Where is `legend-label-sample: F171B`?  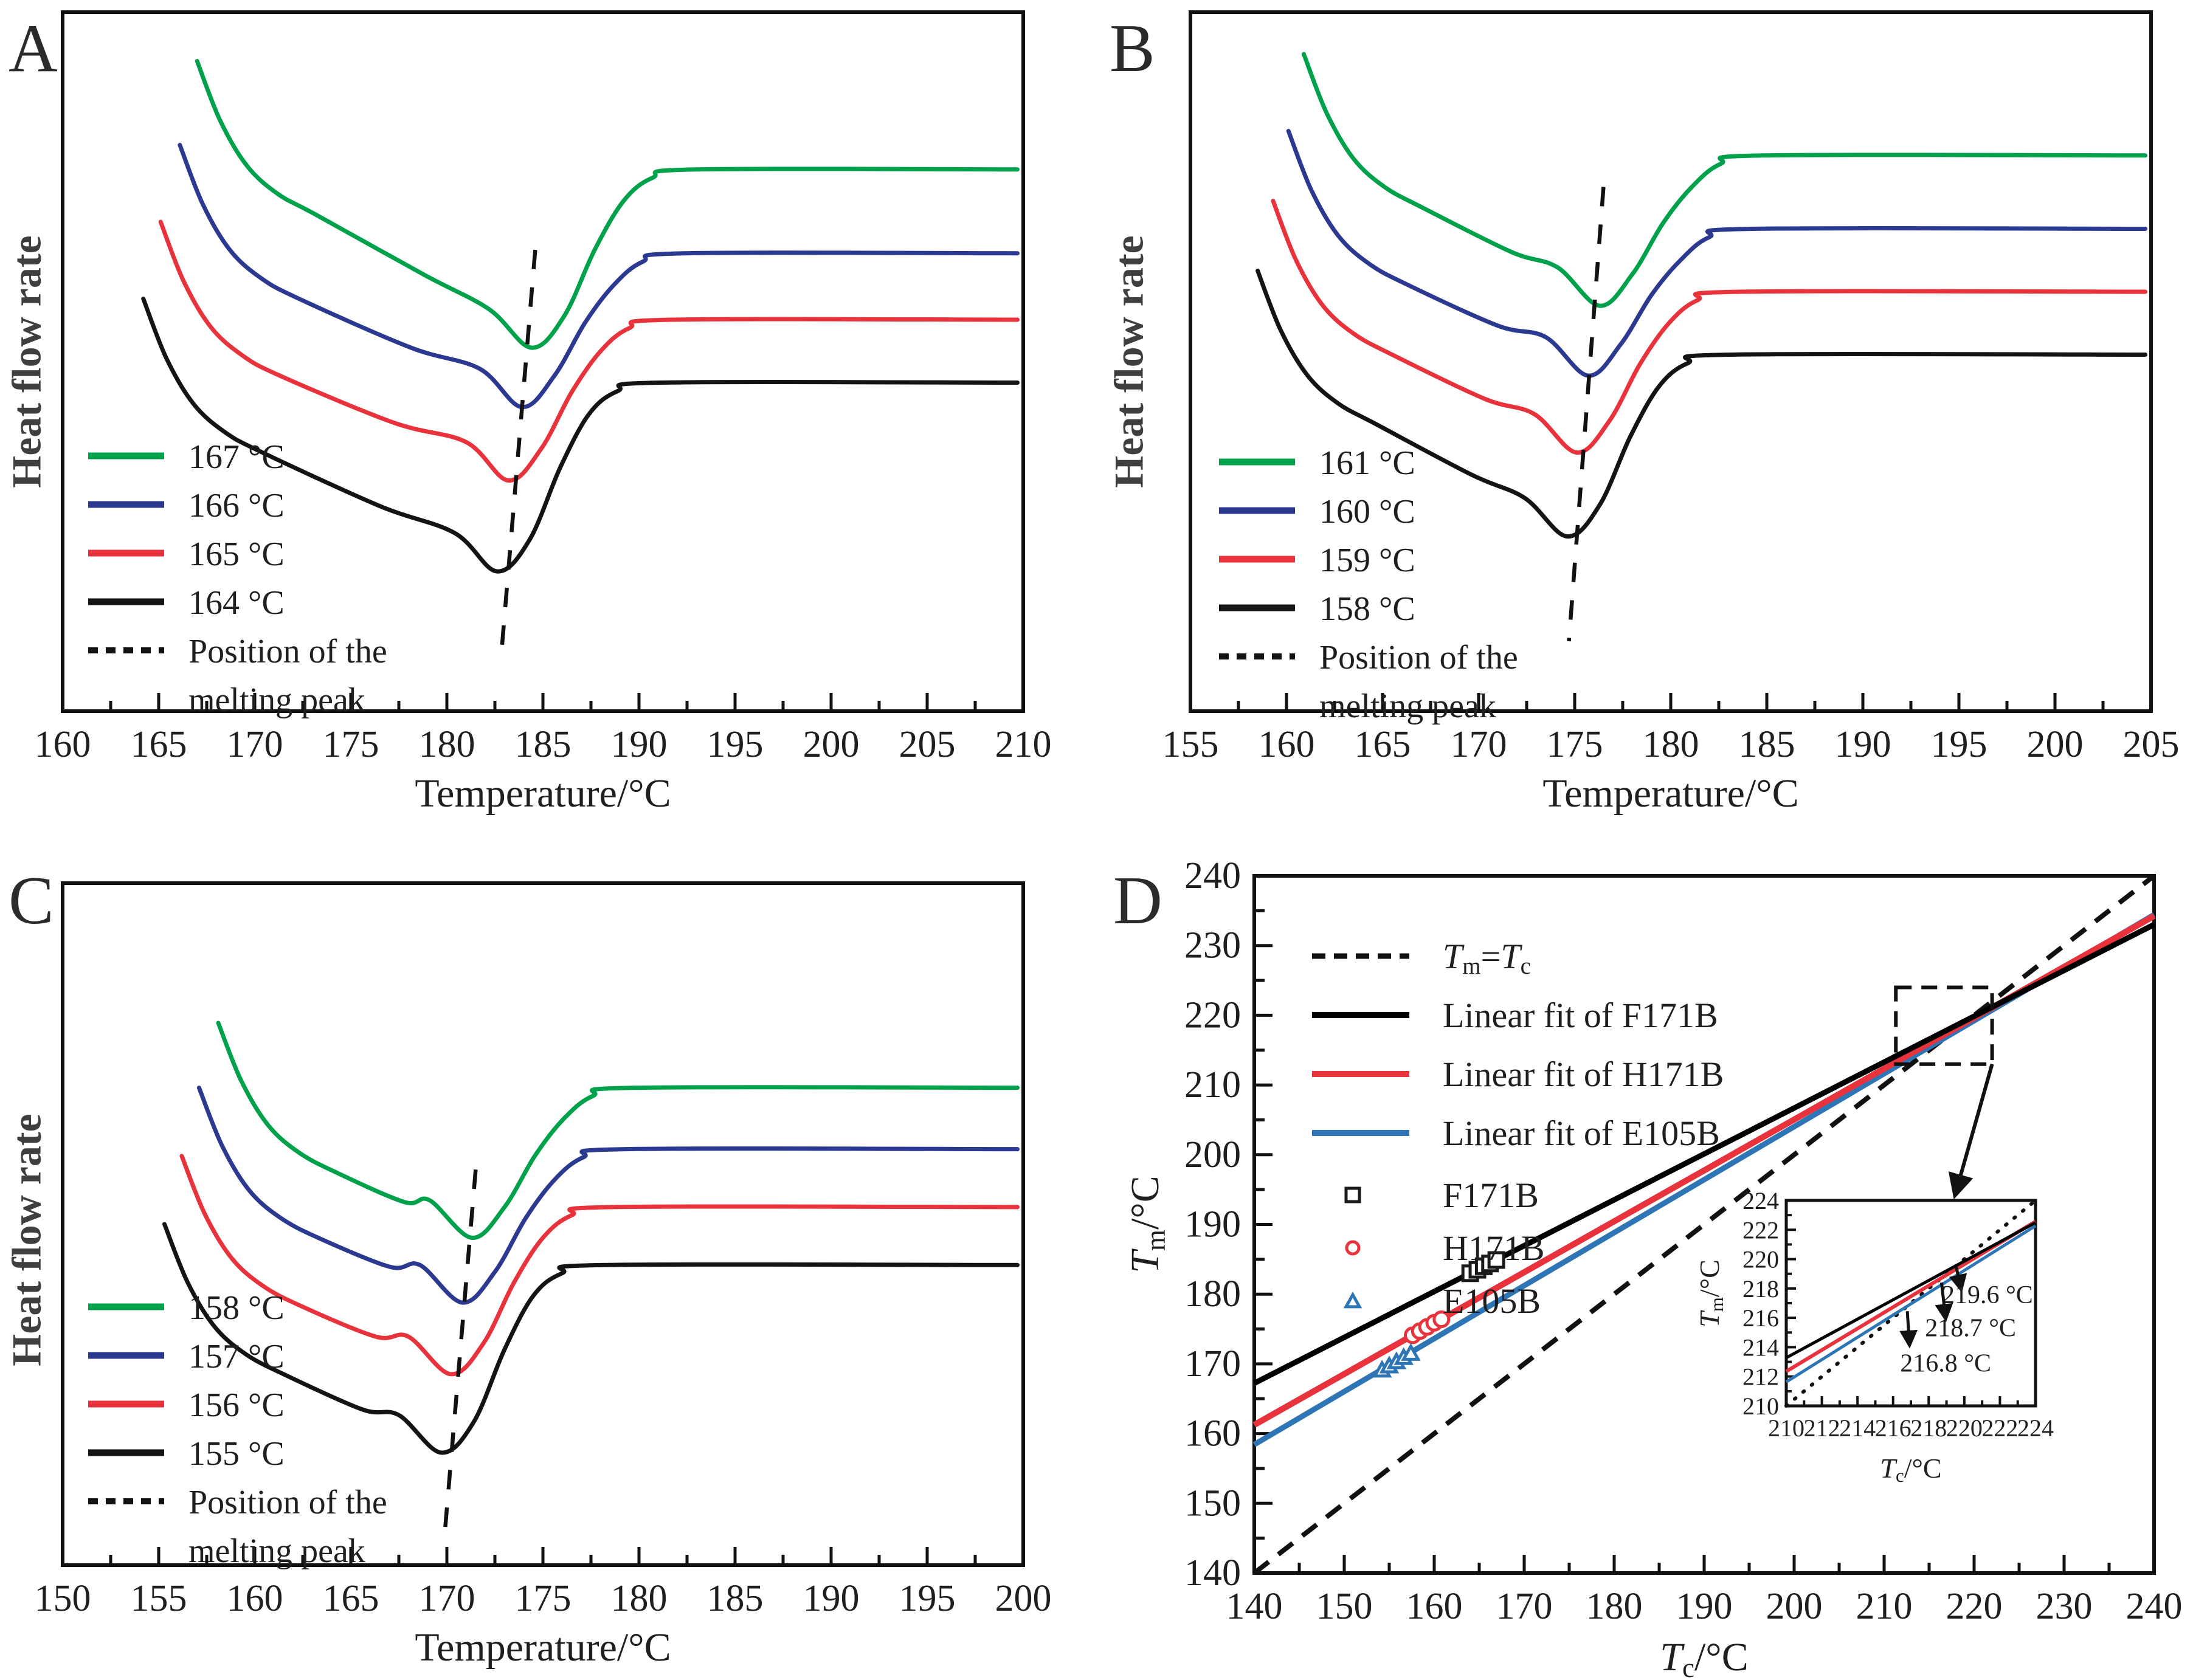 legend-label-sample: F171B is located at coordinates (1491, 1195).